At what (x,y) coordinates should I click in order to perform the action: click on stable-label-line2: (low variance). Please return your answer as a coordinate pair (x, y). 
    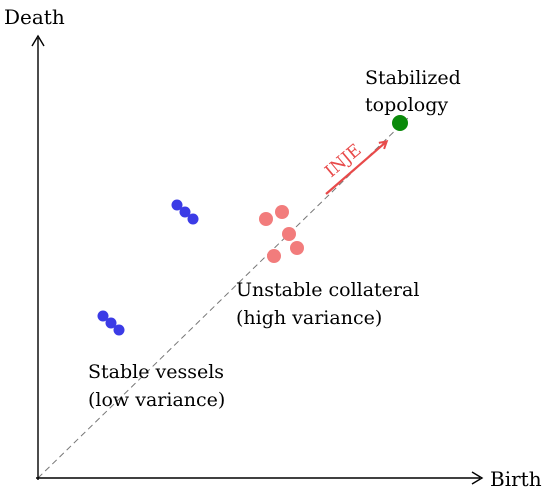
    Looking at the image, I should click on (156, 400).